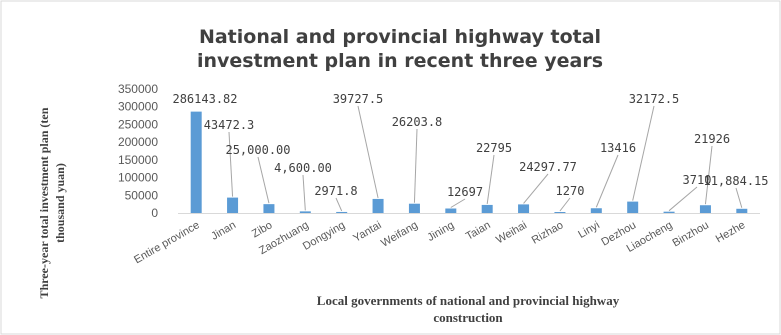  I want to click on data-label: 11,884.15, so click(735, 181).